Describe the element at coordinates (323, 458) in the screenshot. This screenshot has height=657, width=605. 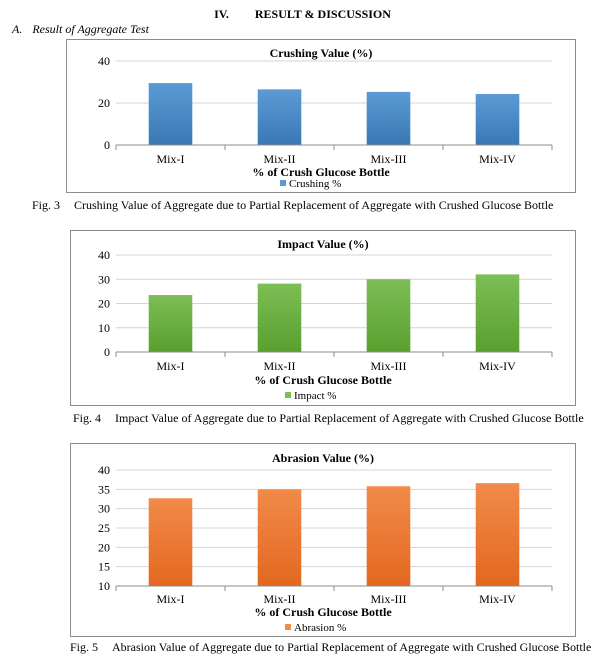
I see `chart-title: Abrasion Value (%)` at that location.